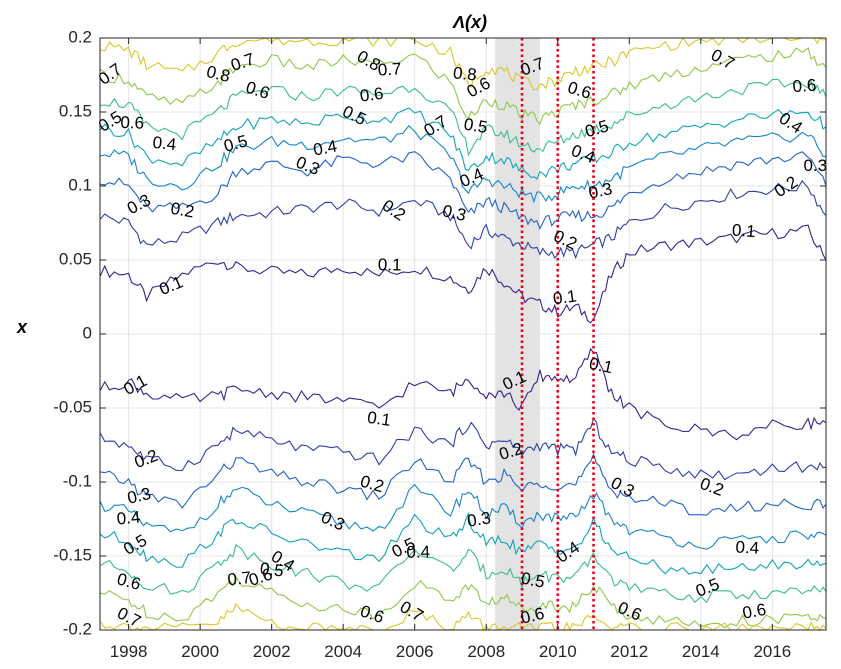 The height and width of the screenshot is (669, 841). I want to click on y-tick-label: 0.15, so click(75, 110).